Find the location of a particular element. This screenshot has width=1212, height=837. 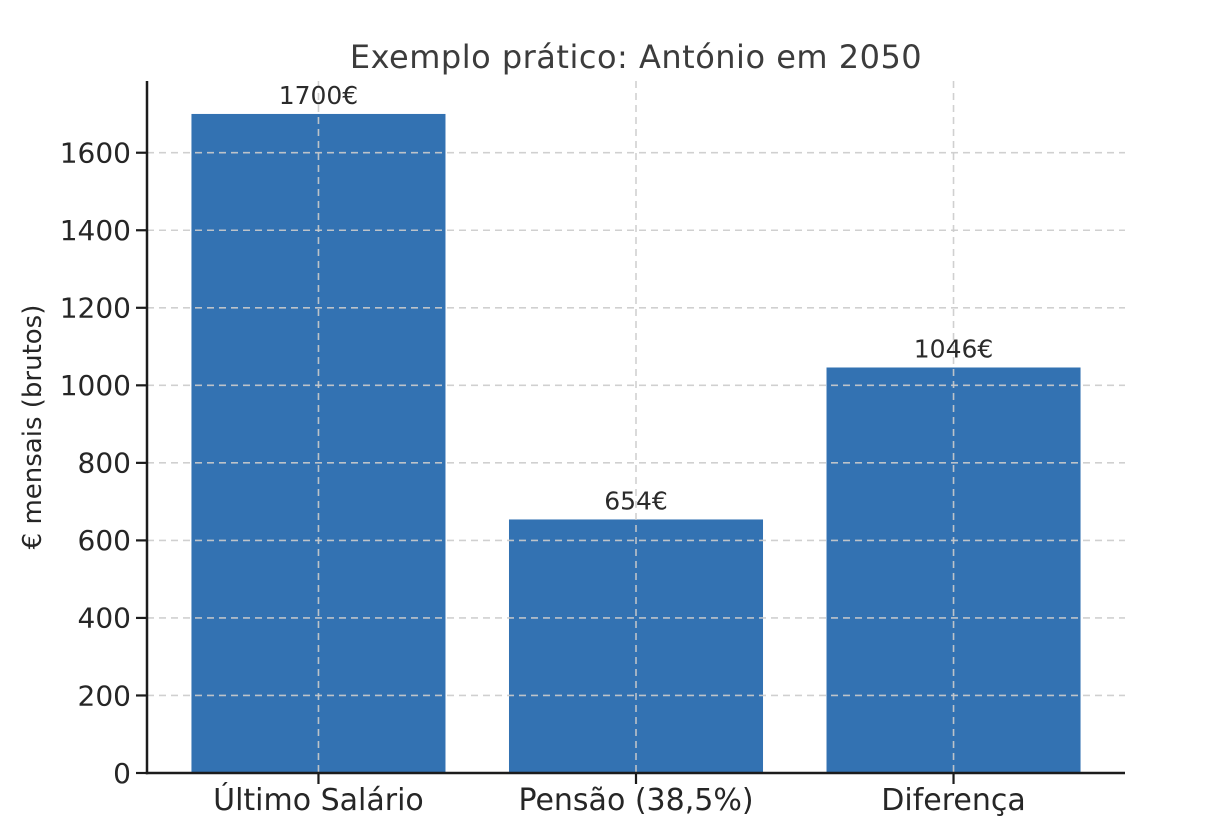

chart-title: Exemplo prático: António em 2050 is located at coordinates (636, 57).